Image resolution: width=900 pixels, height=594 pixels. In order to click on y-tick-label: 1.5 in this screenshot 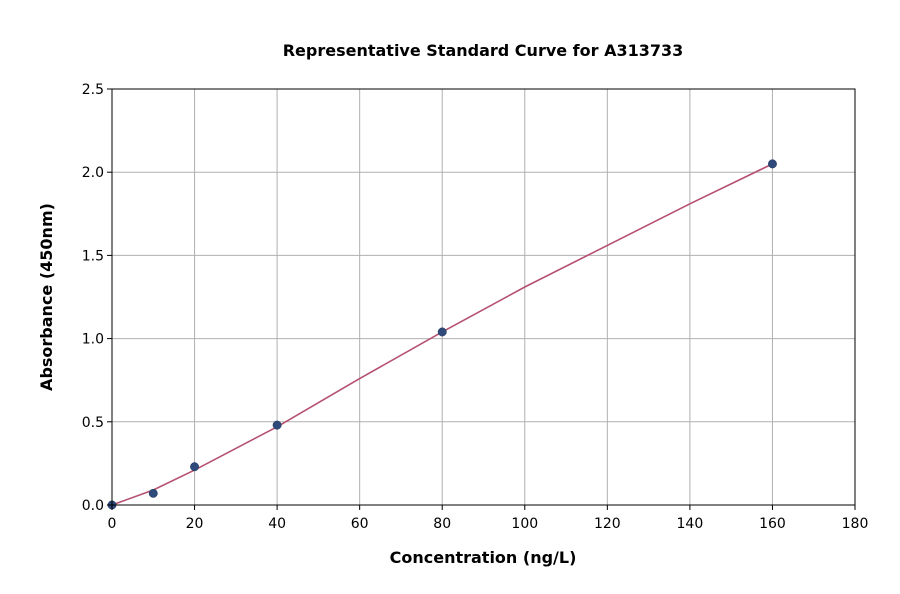, I will do `click(93, 256)`.